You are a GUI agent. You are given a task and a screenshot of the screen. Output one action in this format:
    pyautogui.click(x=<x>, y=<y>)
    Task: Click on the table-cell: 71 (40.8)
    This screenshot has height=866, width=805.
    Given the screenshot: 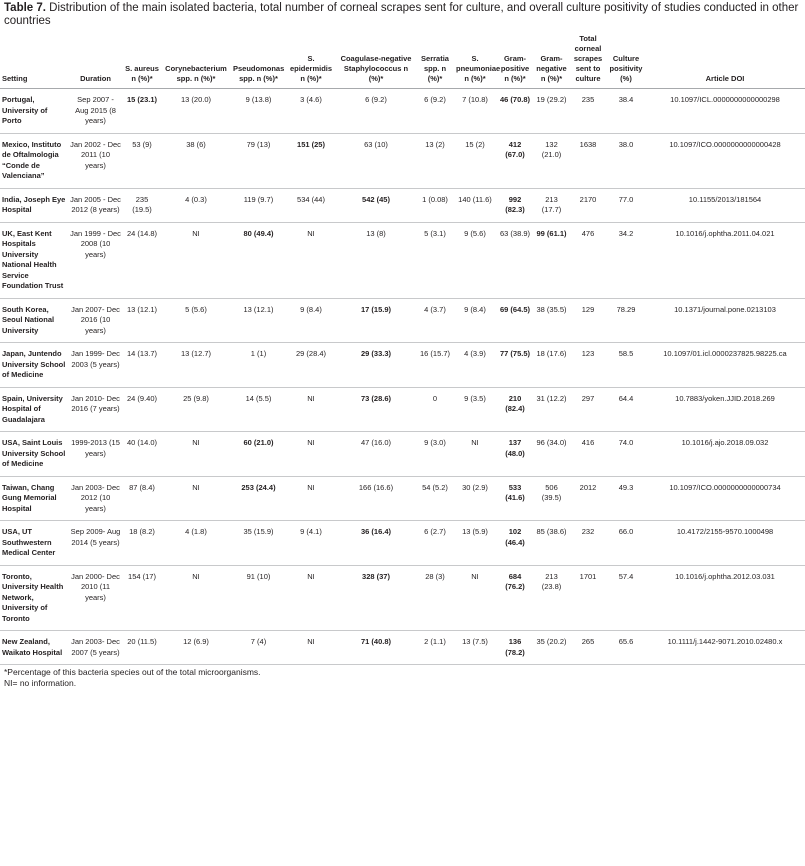 What is the action you would take?
    pyautogui.click(x=376, y=647)
    